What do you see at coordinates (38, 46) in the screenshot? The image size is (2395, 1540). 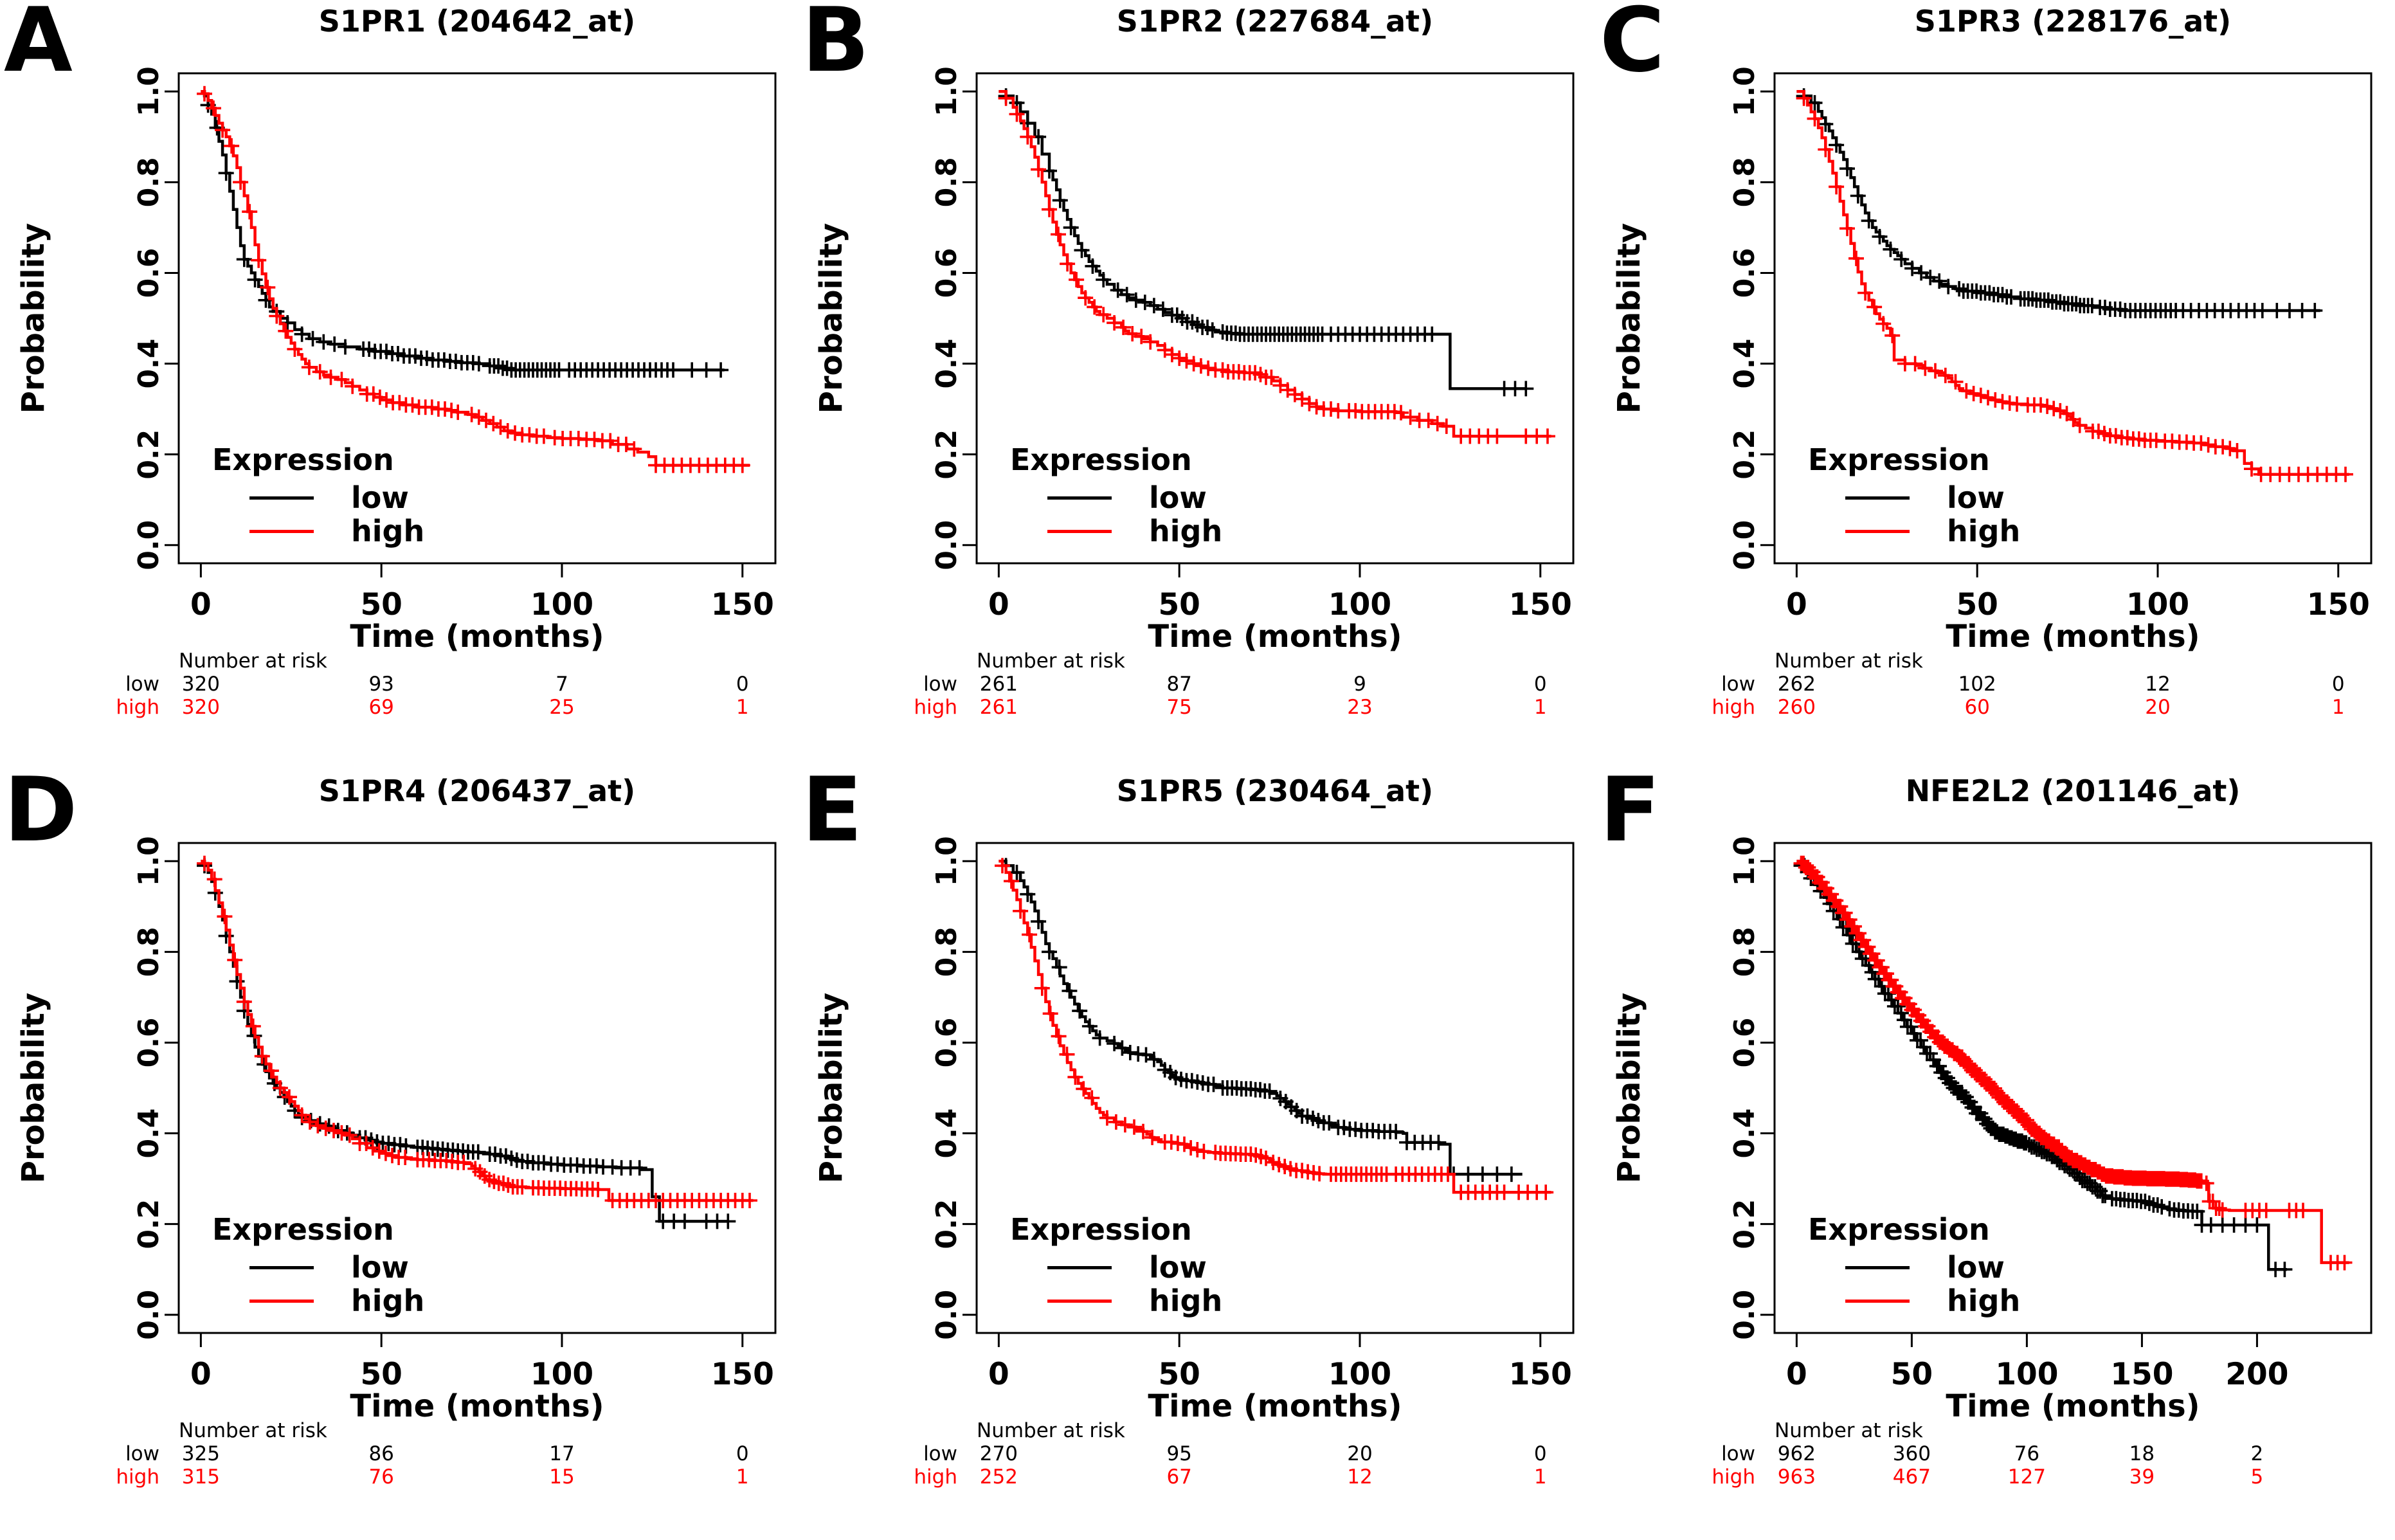 I see `panel-letter: A` at bounding box center [38, 46].